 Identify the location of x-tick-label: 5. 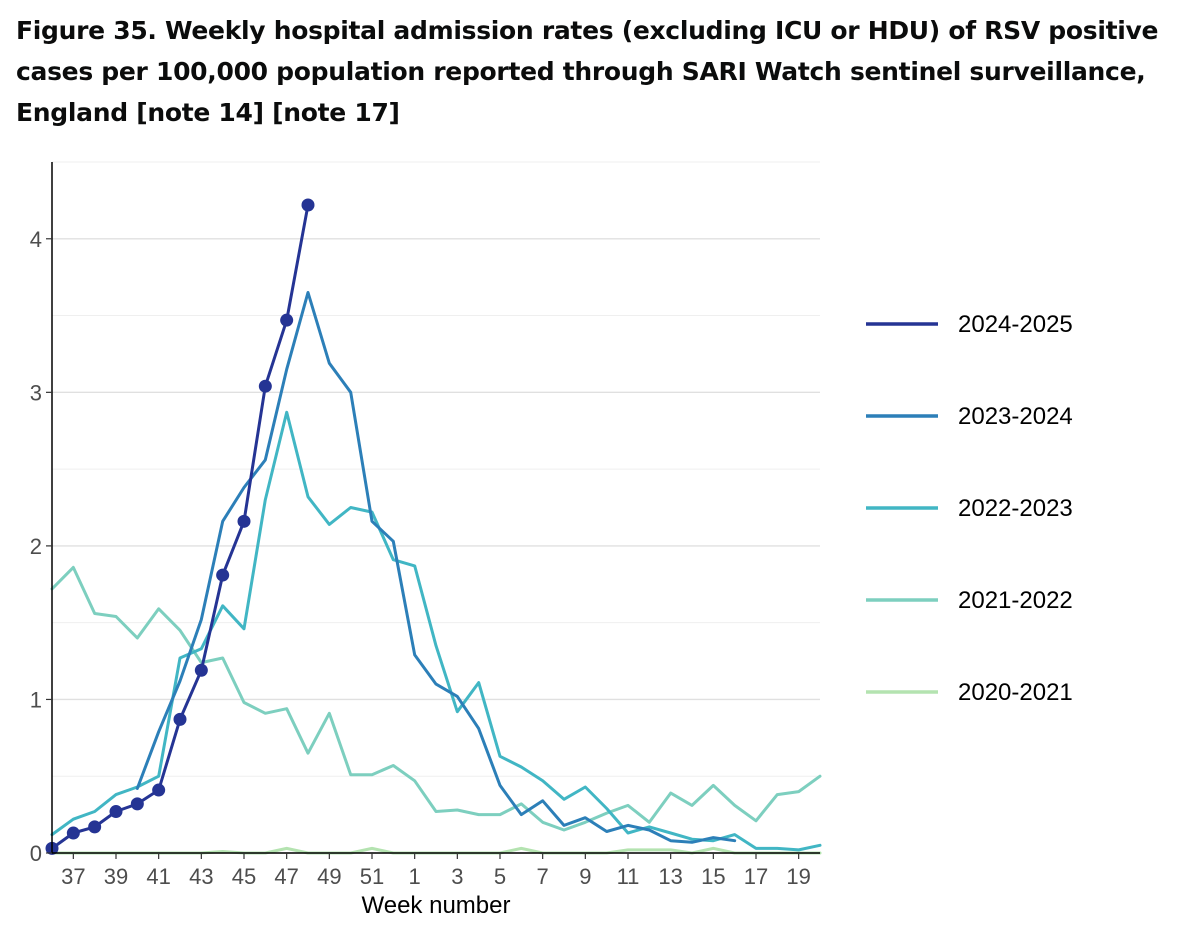
(500, 876).